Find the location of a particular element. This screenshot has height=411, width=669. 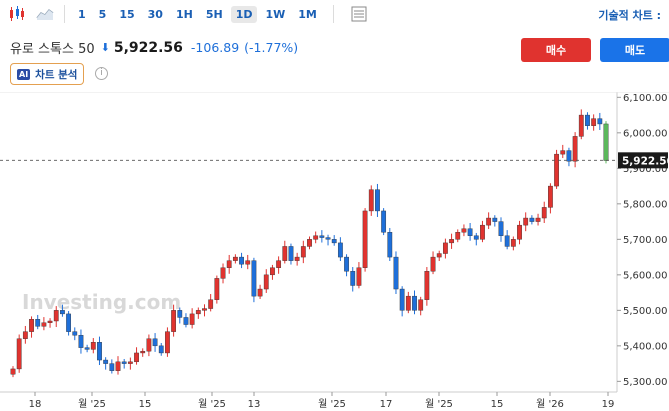

chart-analysis-button: AI 차트 분석 is located at coordinates (47, 74).